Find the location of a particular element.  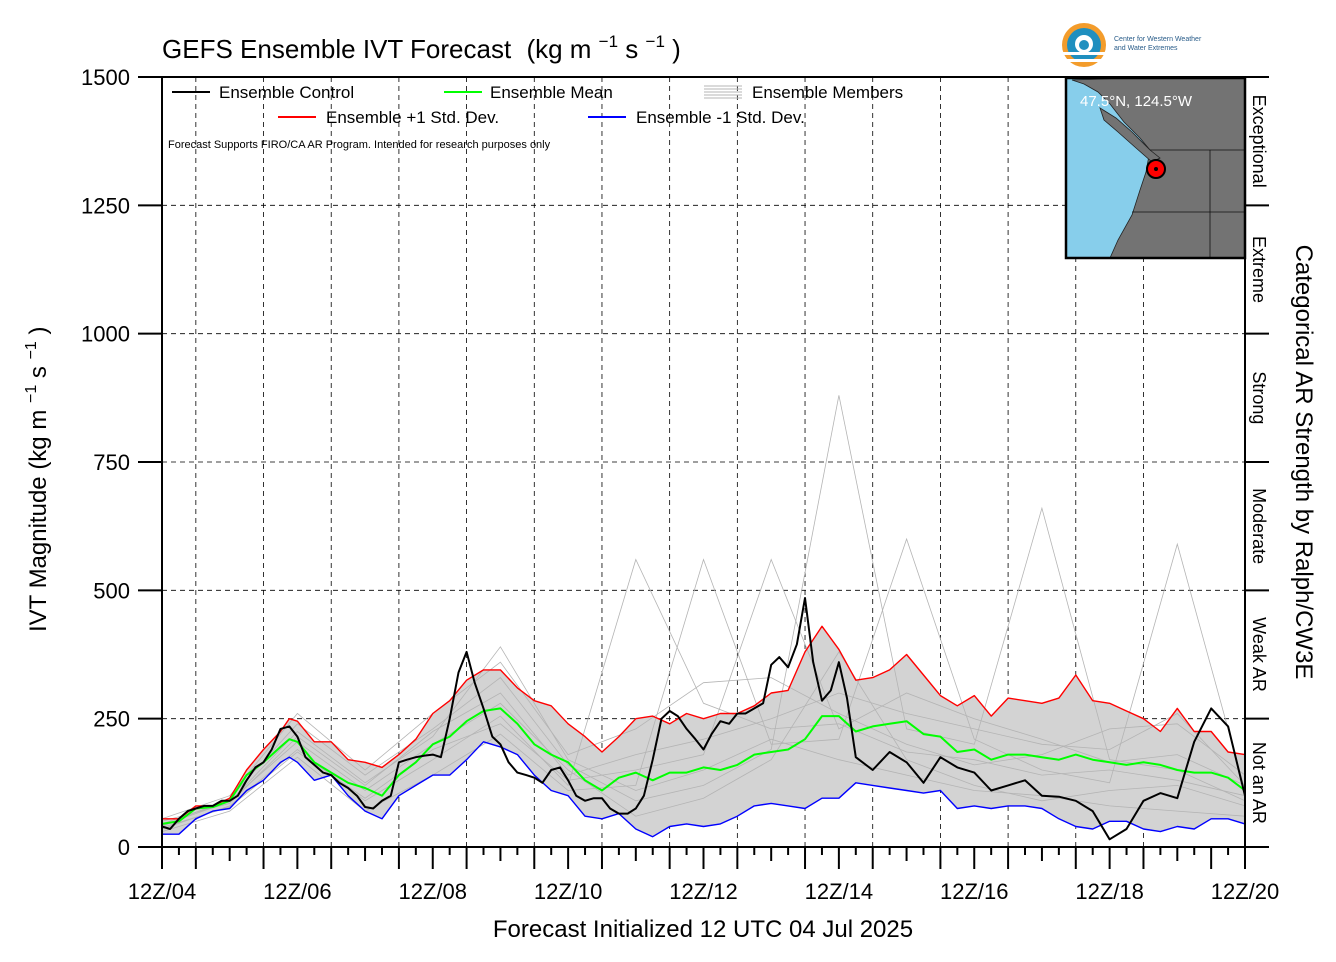

legend-label-plus-std: Ensemble +1 Std. Dev. is located at coordinates (412, 117).